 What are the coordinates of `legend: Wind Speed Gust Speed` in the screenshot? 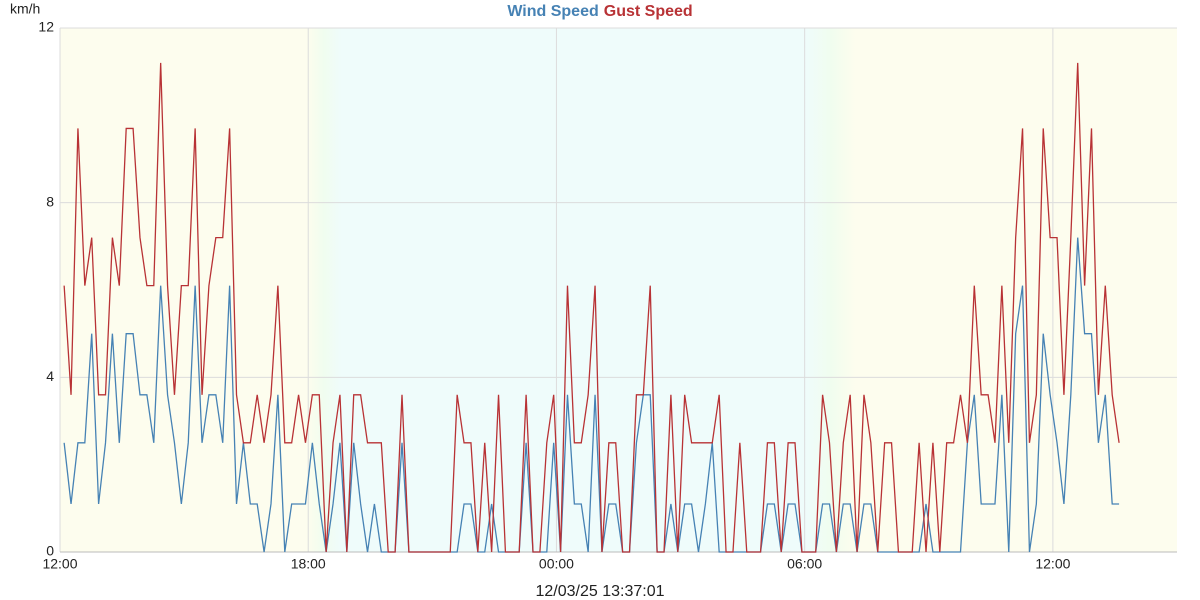 It's located at (599, 11).